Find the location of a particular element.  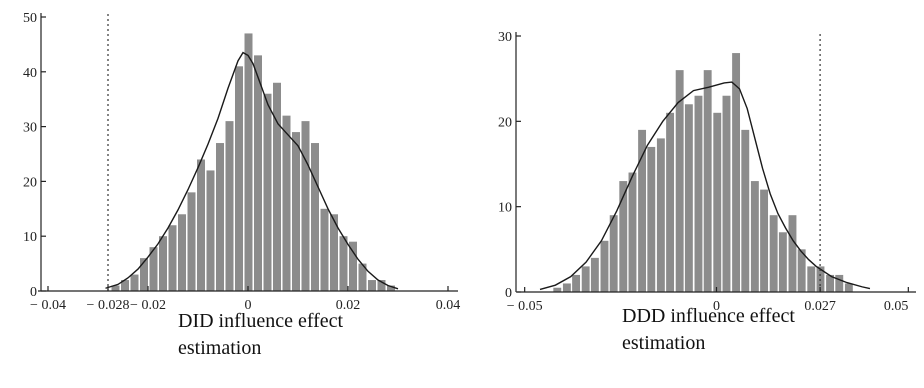

x-tick-label-2: − 0.02 is located at coordinates (148, 305).